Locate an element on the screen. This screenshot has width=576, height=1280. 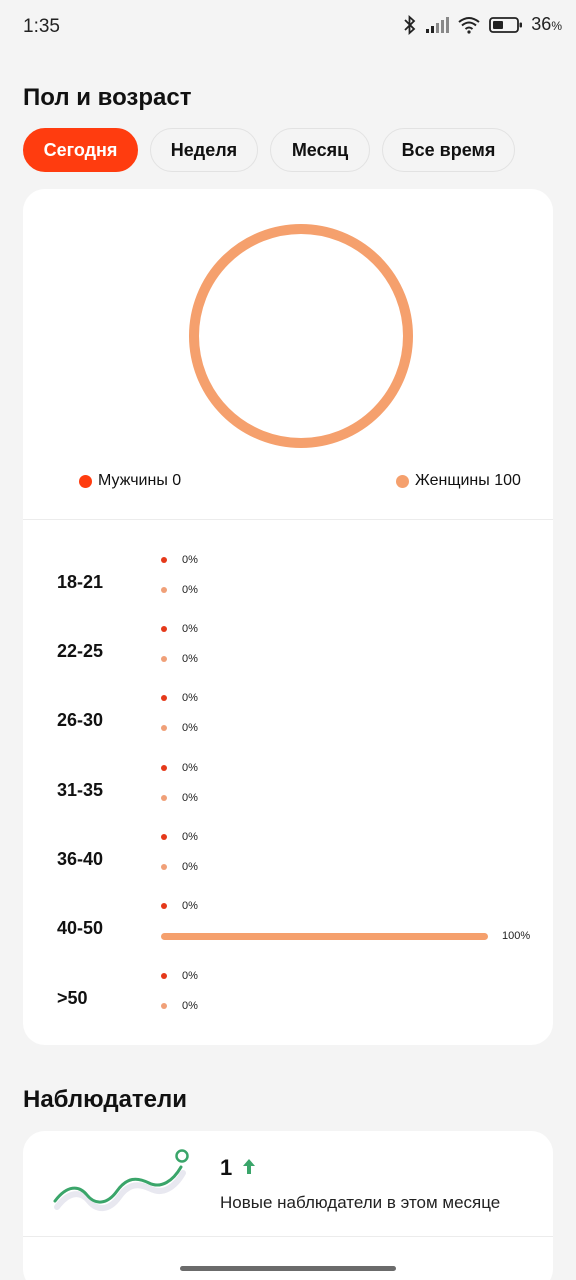
gender-donut-chart is located at coordinates (301, 336).